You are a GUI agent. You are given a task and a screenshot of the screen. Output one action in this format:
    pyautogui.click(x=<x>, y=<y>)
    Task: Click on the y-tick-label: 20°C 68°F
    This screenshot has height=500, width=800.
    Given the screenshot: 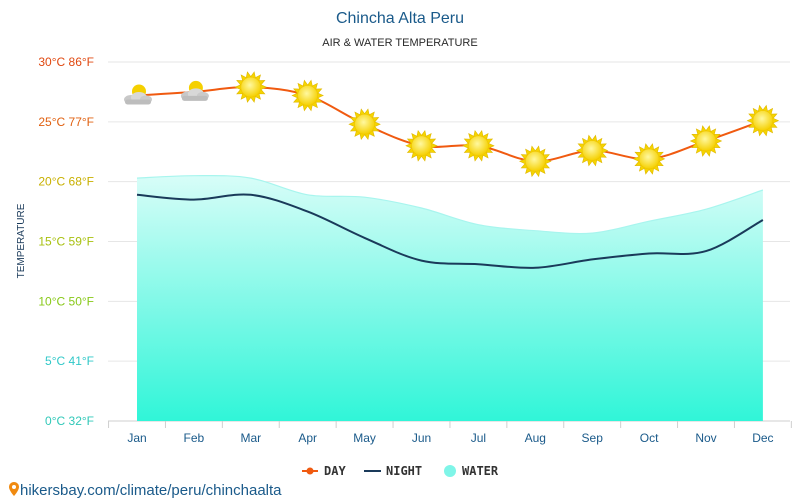 What is the action you would take?
    pyautogui.click(x=66, y=182)
    